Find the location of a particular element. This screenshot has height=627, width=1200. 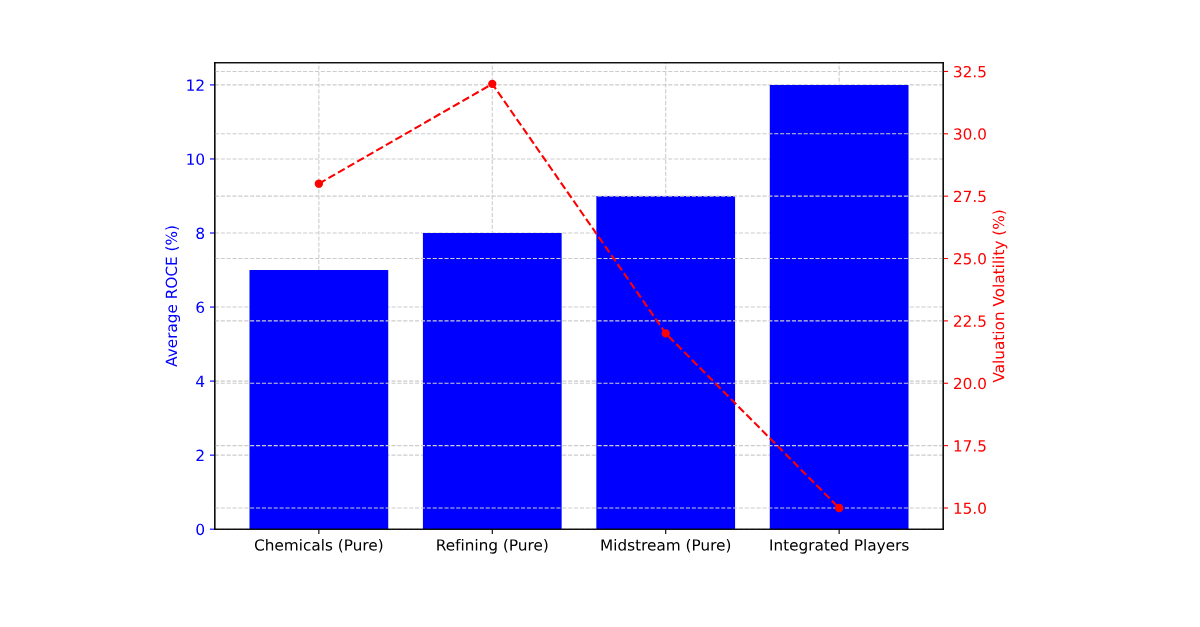

y2-tick-label: 22.5 is located at coordinates (970, 321).